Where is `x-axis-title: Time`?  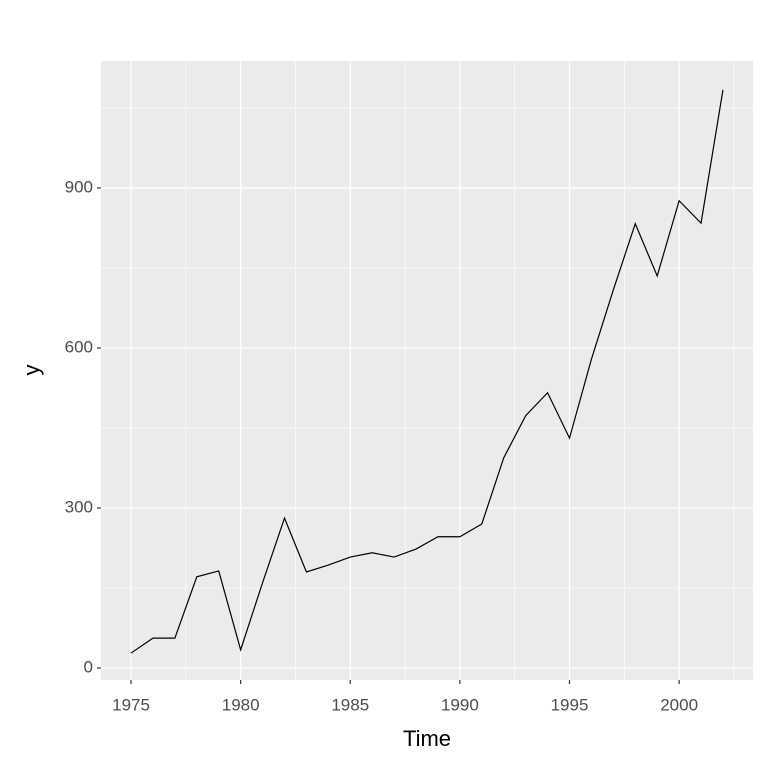
x-axis-title: Time is located at coordinates (427, 738).